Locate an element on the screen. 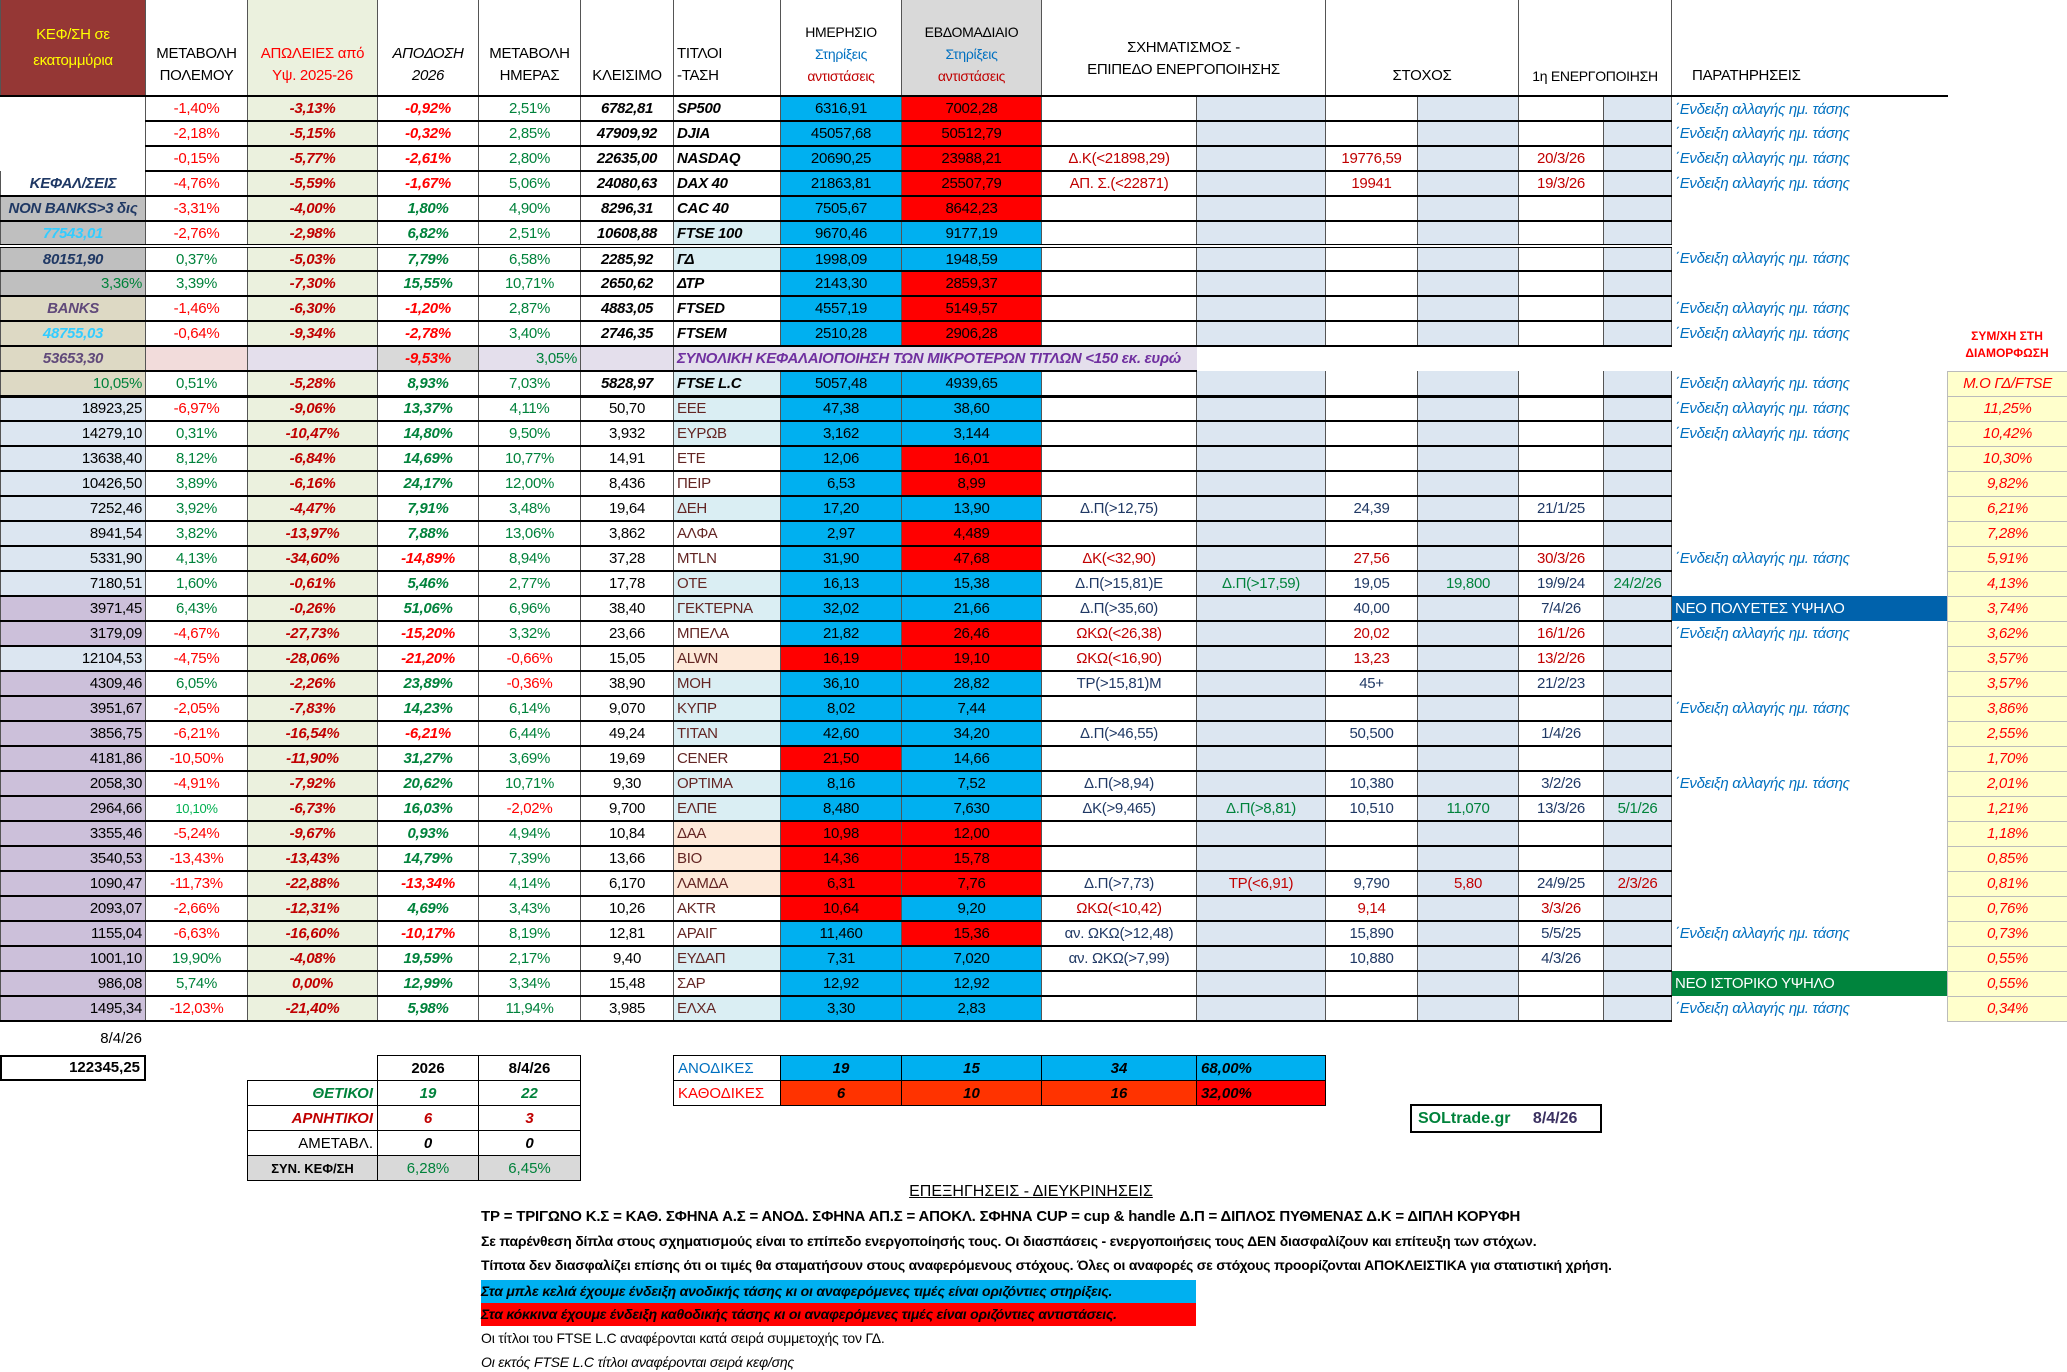  close-cell: 38,90 is located at coordinates (627, 684).